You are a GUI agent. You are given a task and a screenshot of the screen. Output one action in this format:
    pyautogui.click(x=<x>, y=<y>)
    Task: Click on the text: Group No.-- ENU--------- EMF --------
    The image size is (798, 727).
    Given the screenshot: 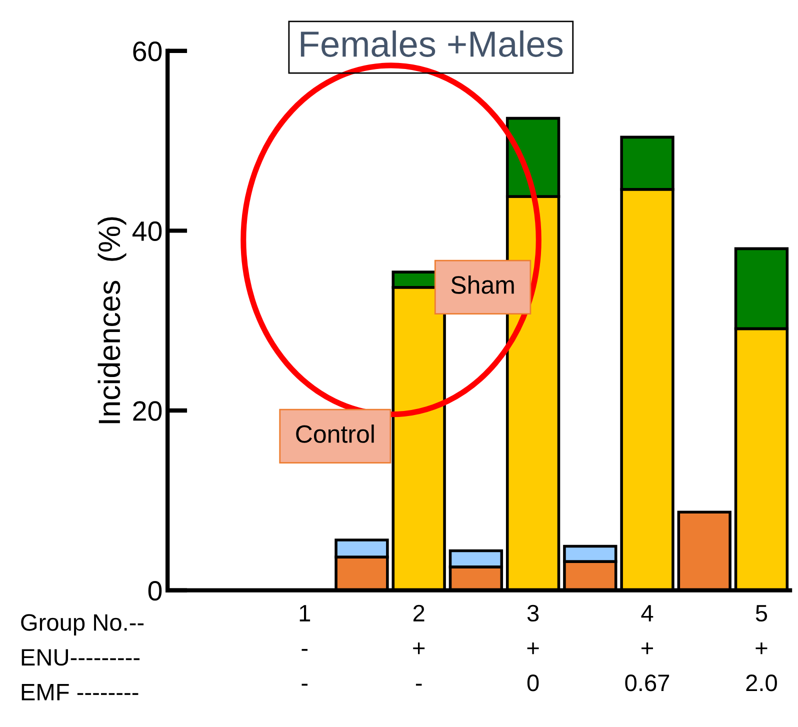 What is the action you would take?
    pyautogui.click(x=82, y=657)
    